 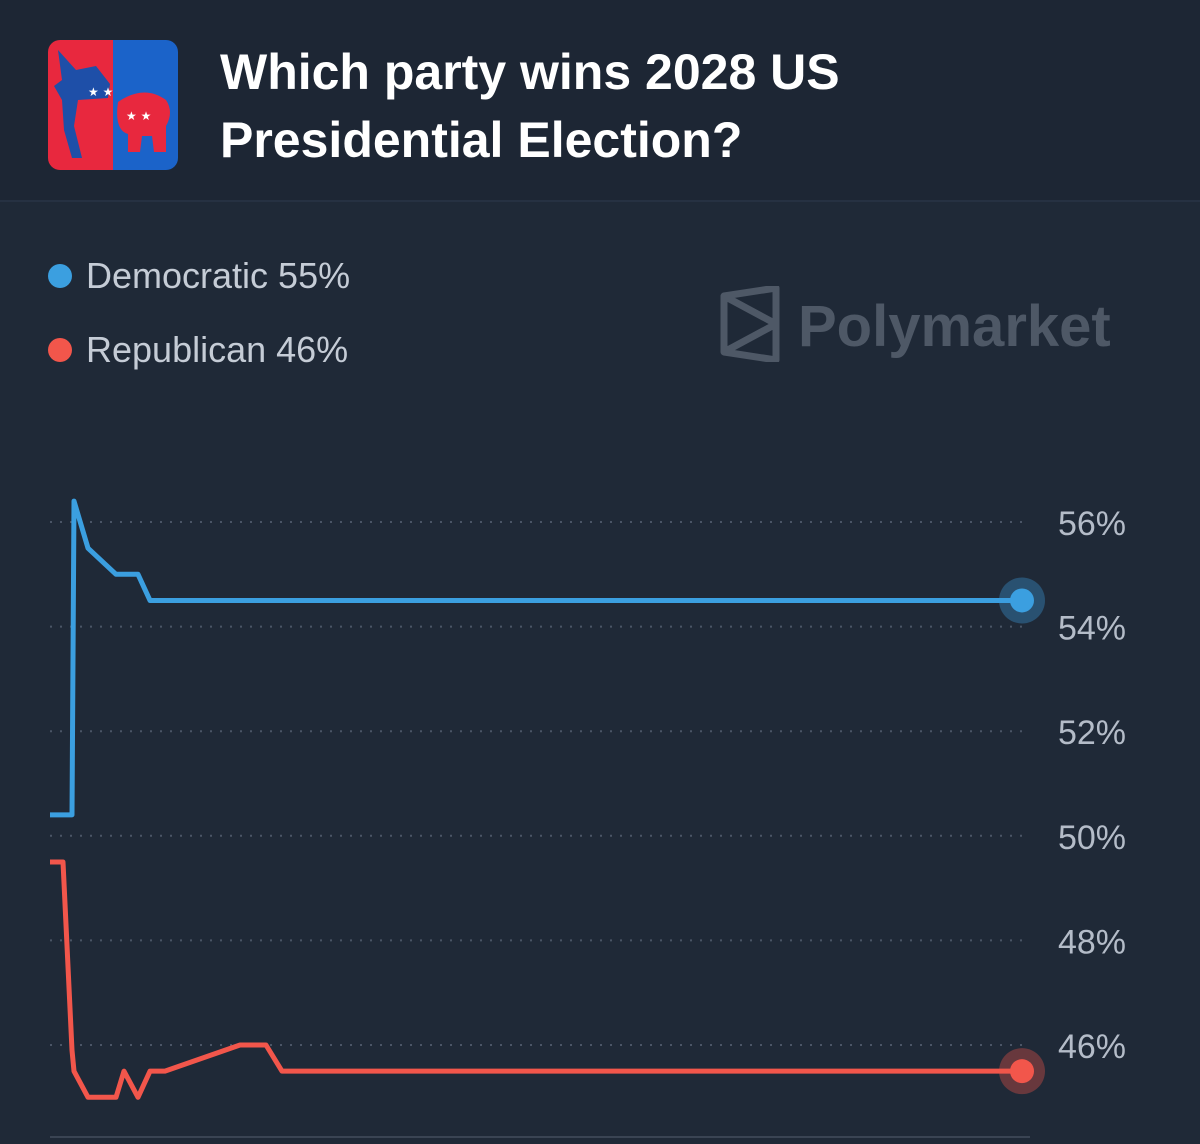 I want to click on y-tick-label: 50%, so click(x=1092, y=838).